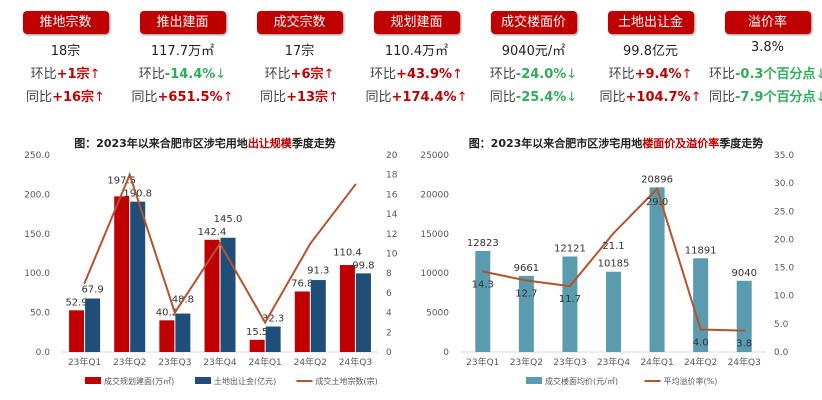  Describe the element at coordinates (784, 184) in the screenshot. I see `y2-tick-label: 30.0` at that location.